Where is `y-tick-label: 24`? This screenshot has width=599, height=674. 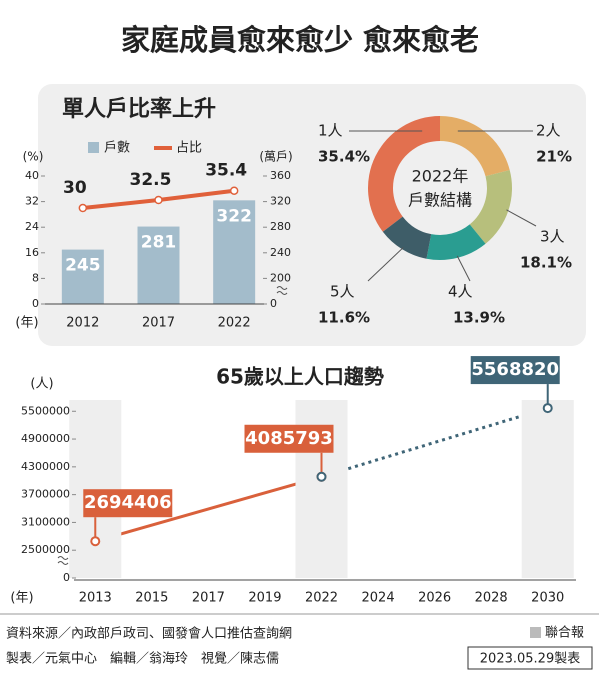
y-tick-label: 24 is located at coordinates (32, 226).